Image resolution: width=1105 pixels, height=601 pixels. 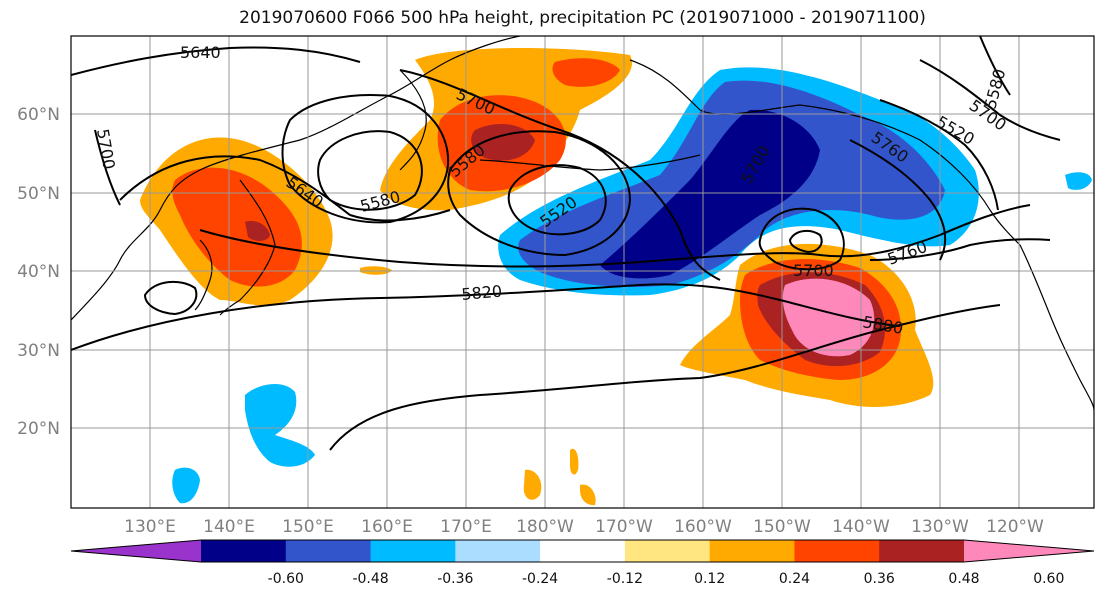 I want to click on colorbar-tick-label: 0.60, so click(x=1048, y=579).